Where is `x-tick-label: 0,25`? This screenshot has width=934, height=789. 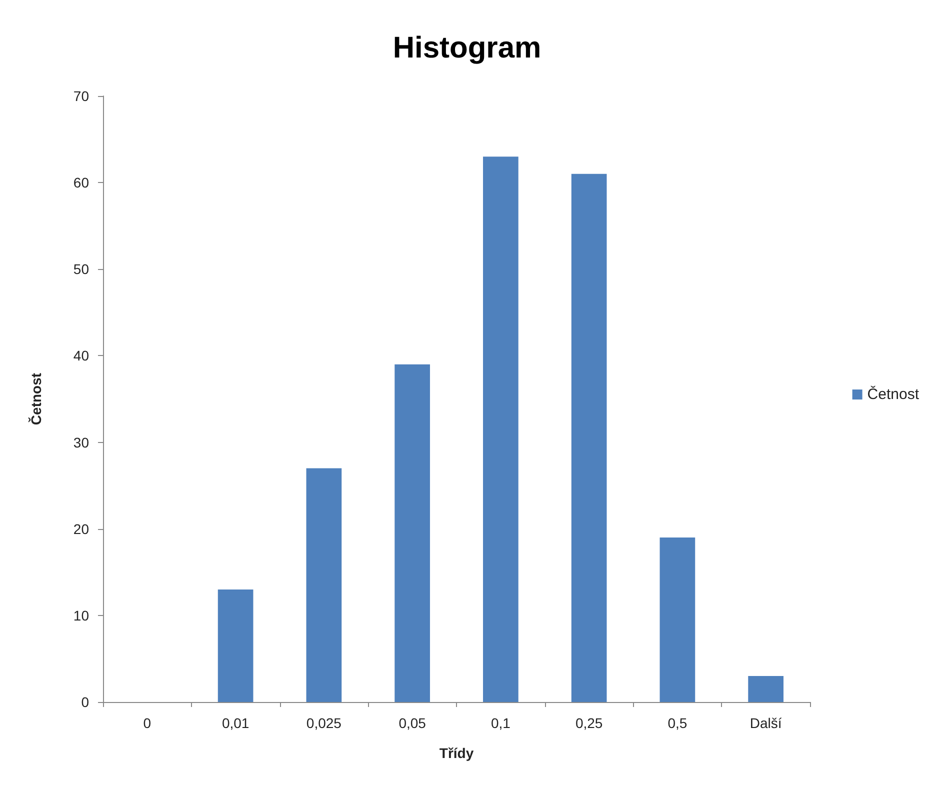
x-tick-label: 0,25 is located at coordinates (589, 723).